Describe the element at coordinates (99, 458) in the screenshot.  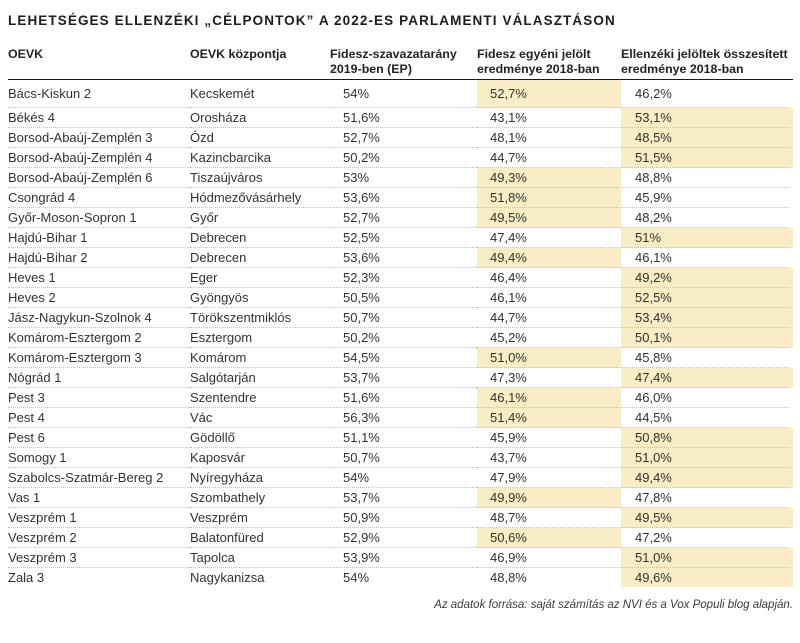
I see `cell-oevk: Somogy 1` at that location.